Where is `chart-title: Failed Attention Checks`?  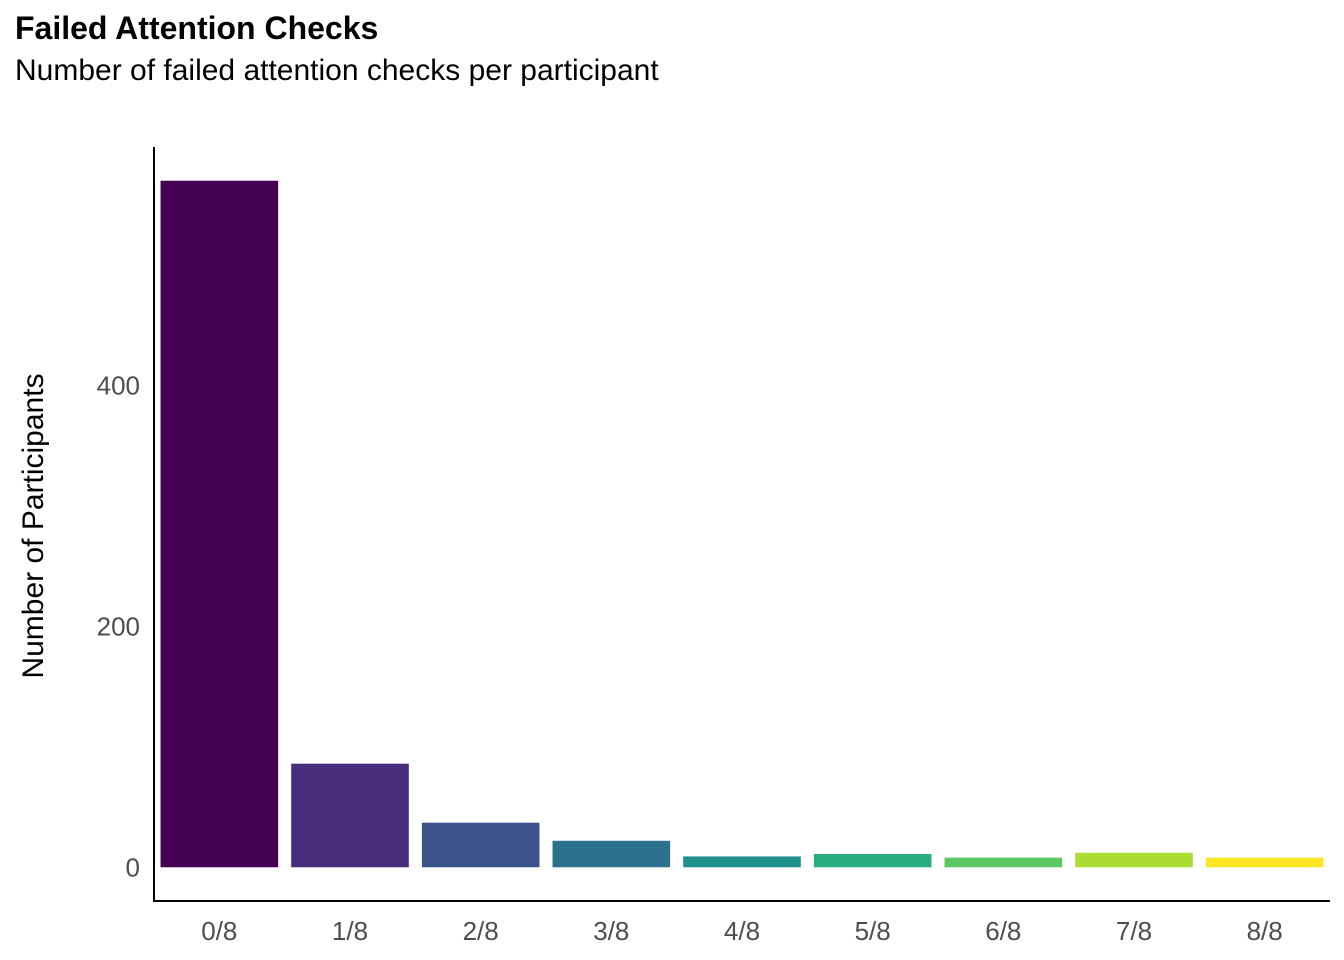 chart-title: Failed Attention Checks is located at coordinates (197, 28).